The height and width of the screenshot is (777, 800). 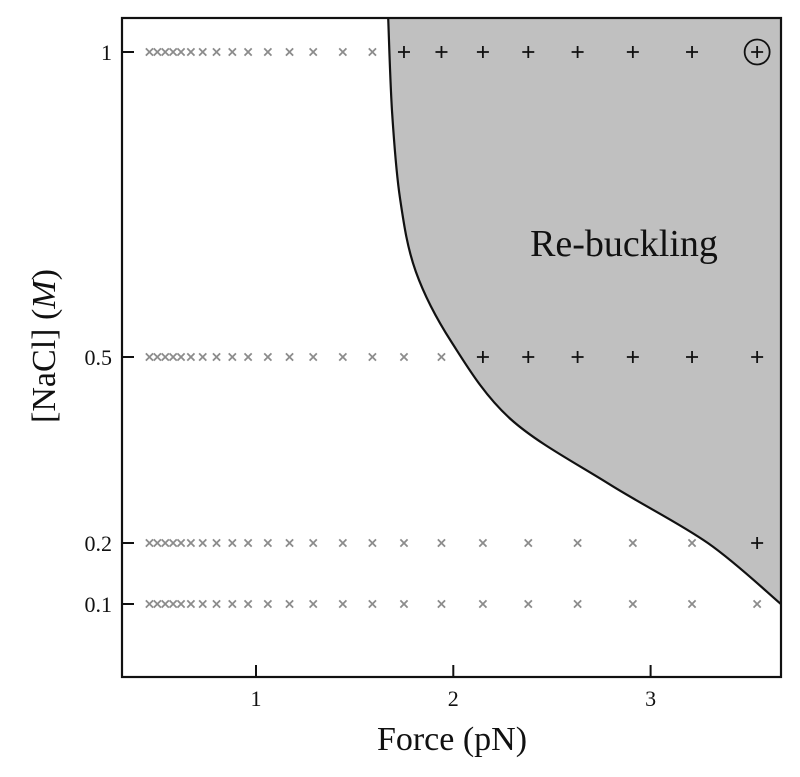 I want to click on x-axis-title: Force (pN), so click(x=452, y=739).